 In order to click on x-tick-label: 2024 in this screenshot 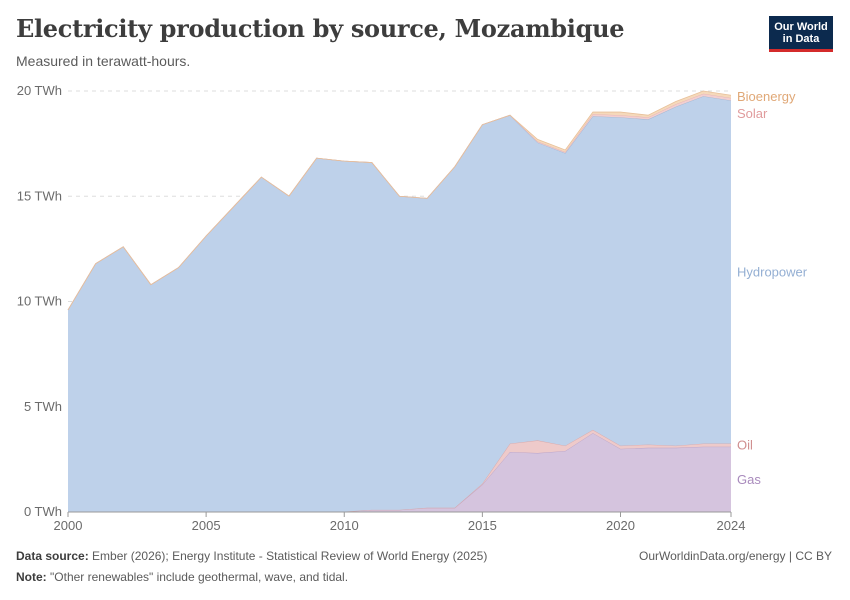, I will do `click(731, 525)`.